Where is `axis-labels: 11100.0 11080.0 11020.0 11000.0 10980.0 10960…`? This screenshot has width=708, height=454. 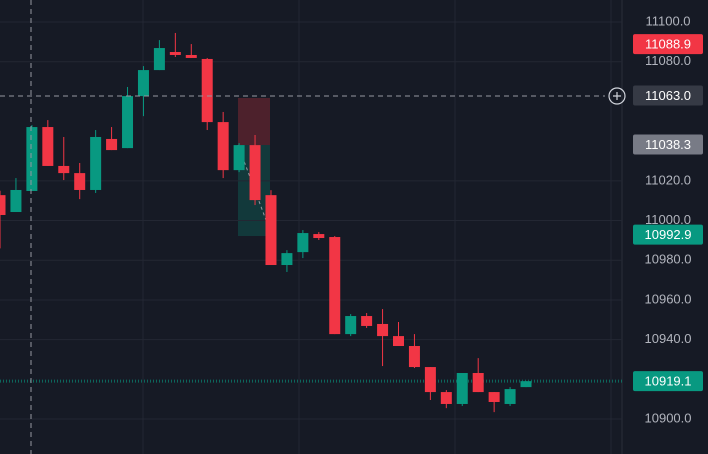
axis-labels: 11100.0 11080.0 11020.0 11000.0 10980.0 10960… is located at coordinates (668, 219).